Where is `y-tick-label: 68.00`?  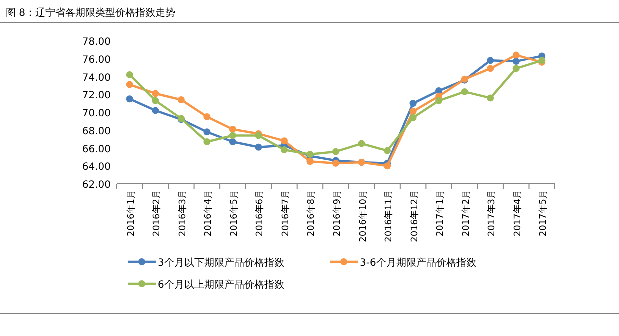 y-tick-label: 68.00 is located at coordinates (96, 132).